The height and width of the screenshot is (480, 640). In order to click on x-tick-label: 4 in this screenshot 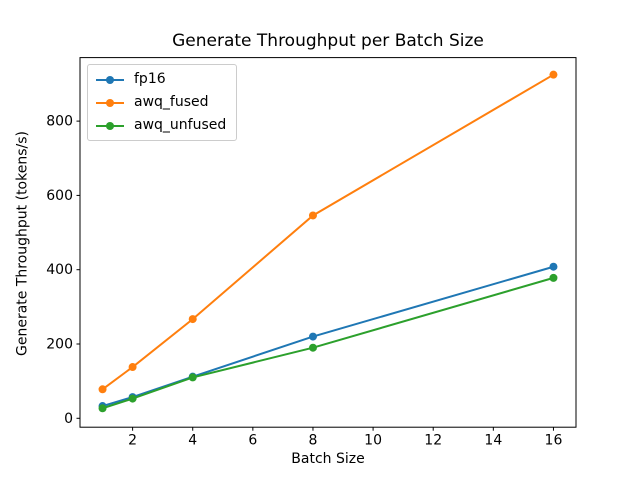, I will do `click(192, 440)`.